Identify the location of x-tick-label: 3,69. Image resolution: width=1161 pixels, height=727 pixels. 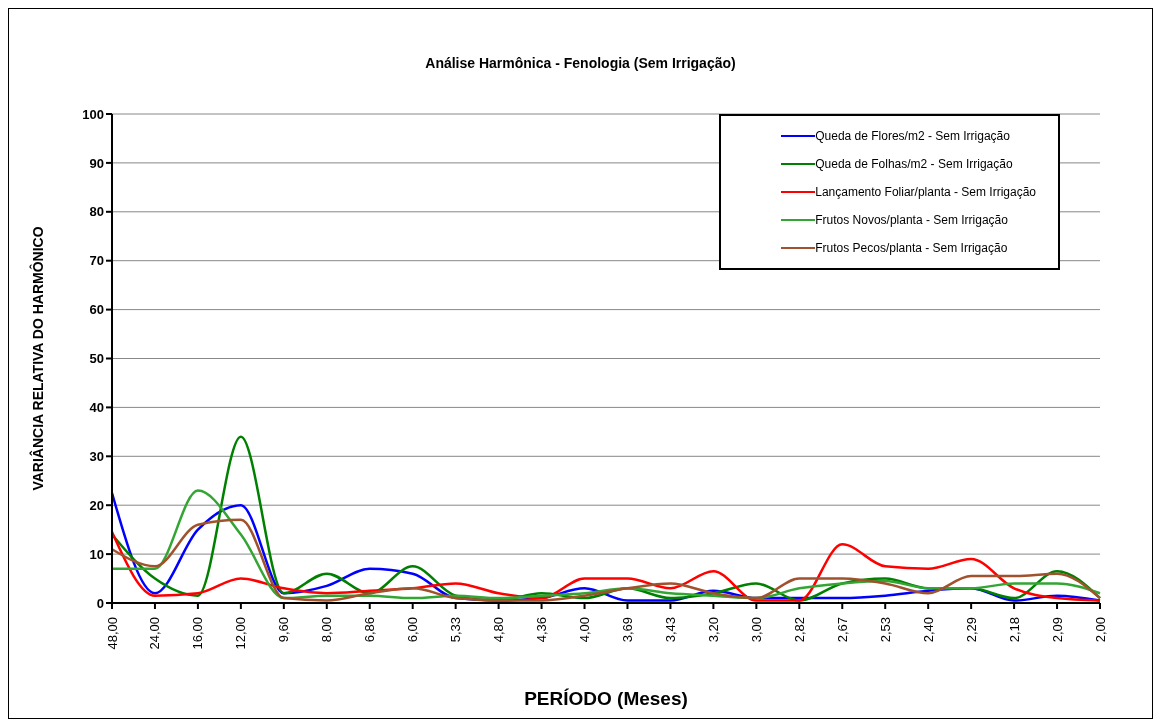
(627, 630).